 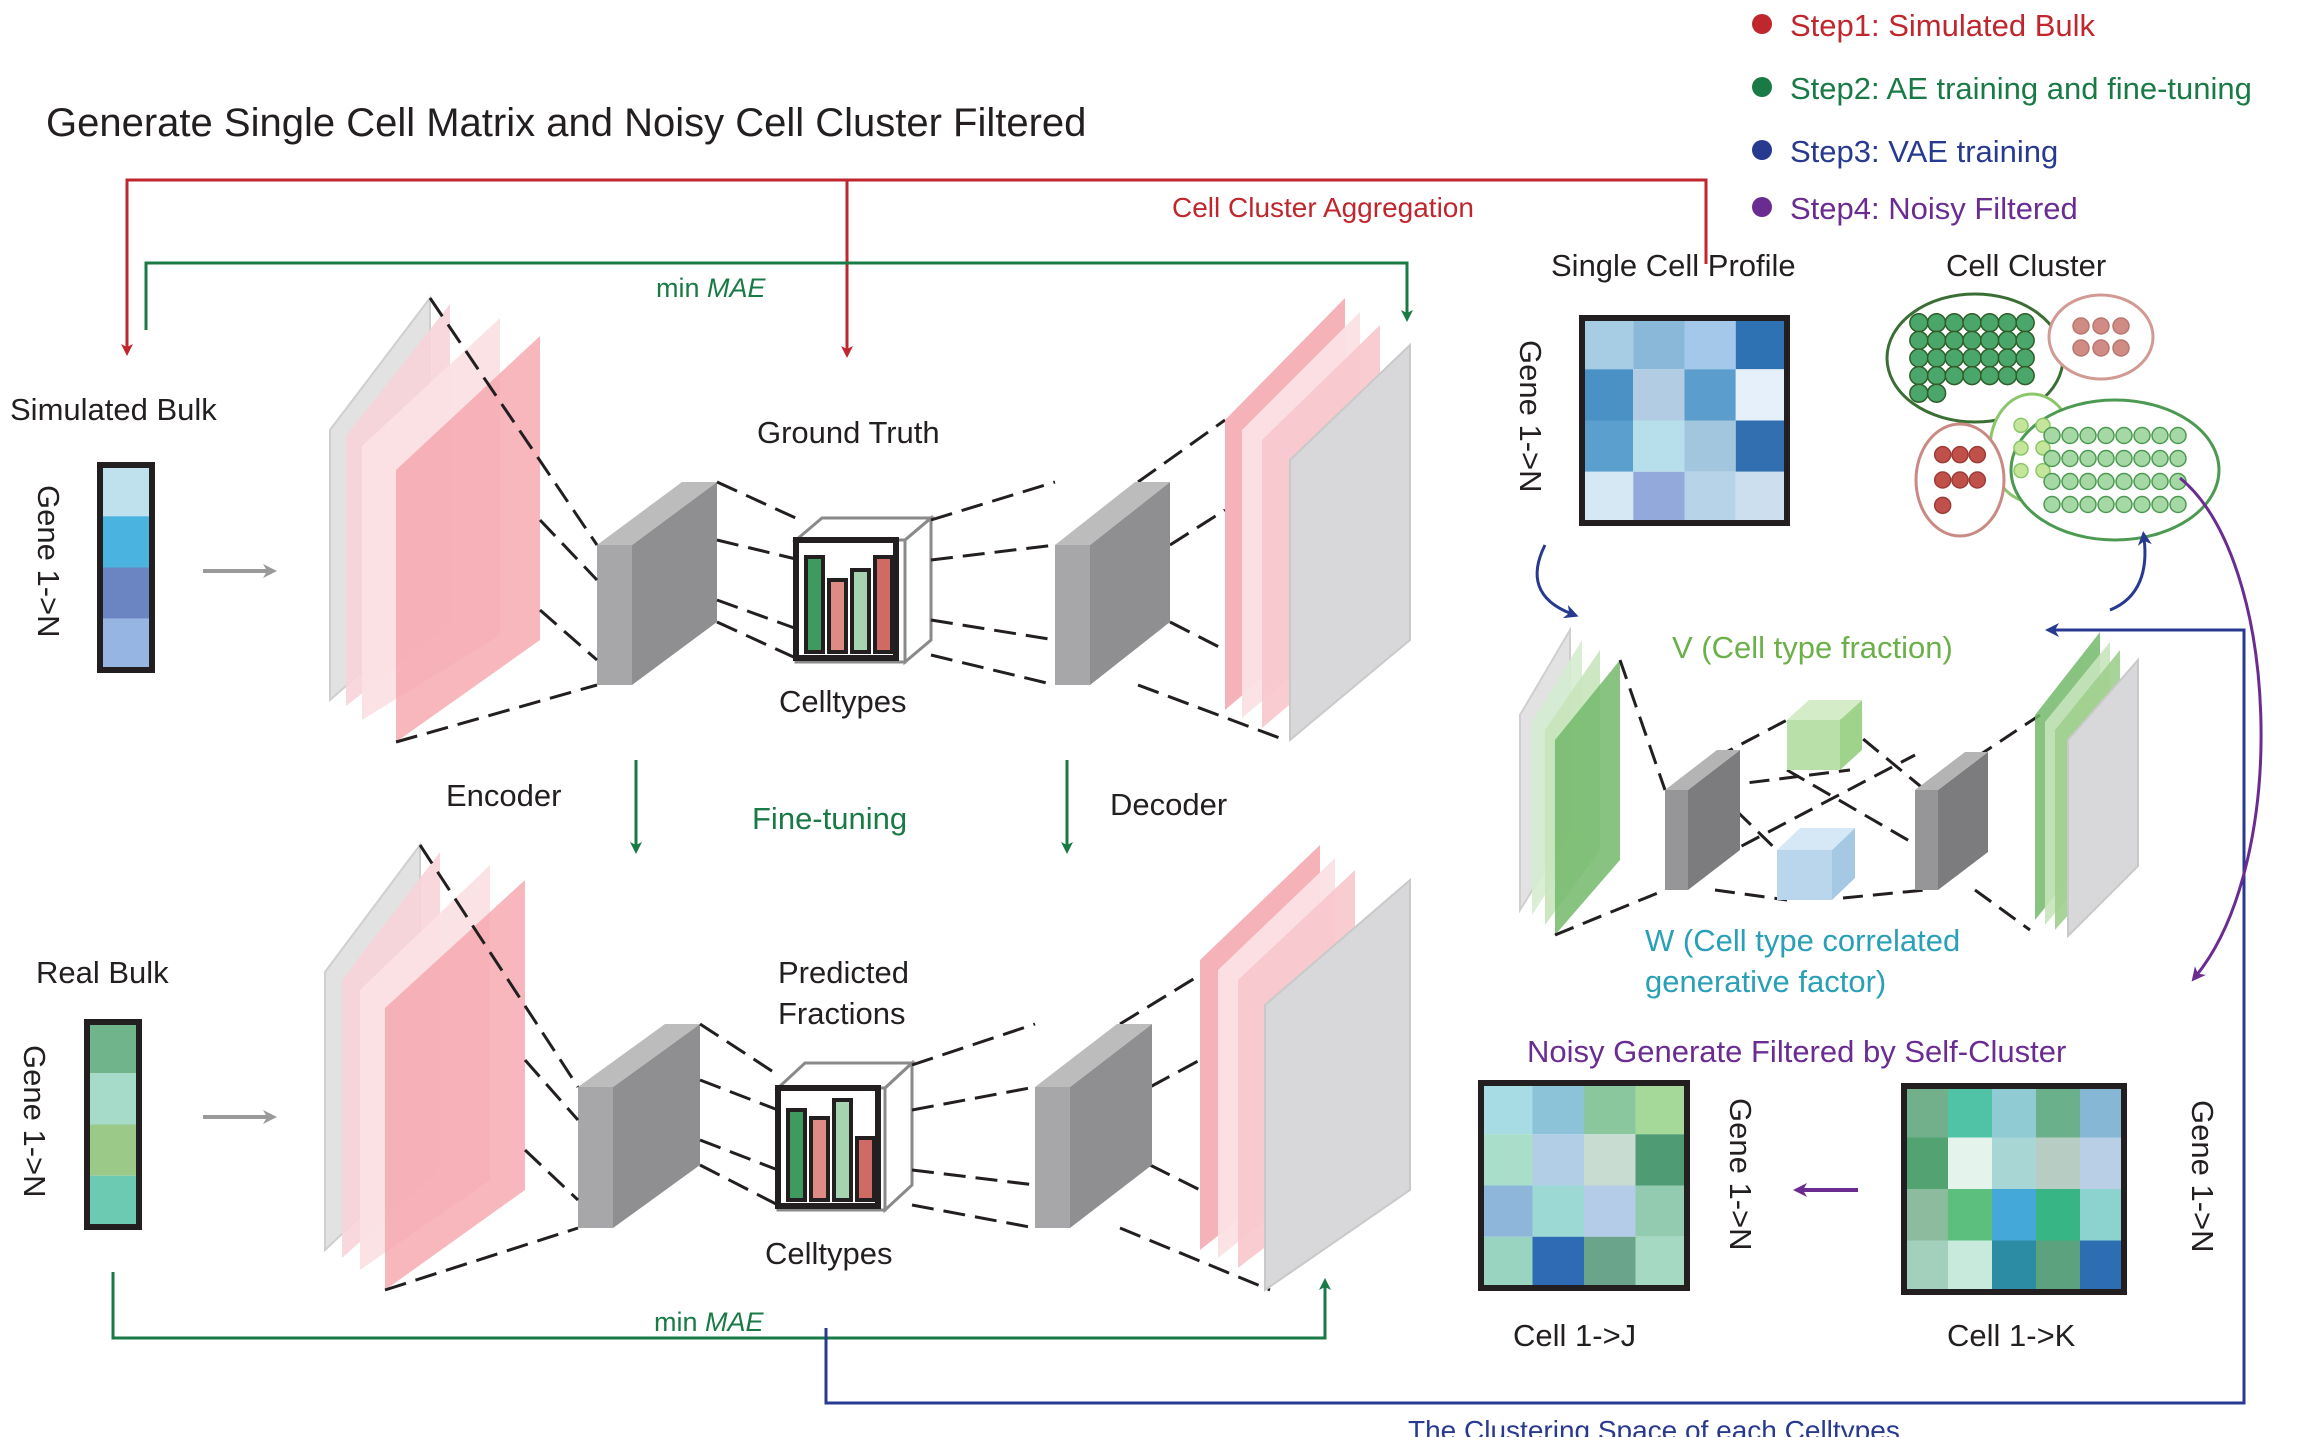 I want to click on vae-decoder-hidden, so click(x=1951, y=821).